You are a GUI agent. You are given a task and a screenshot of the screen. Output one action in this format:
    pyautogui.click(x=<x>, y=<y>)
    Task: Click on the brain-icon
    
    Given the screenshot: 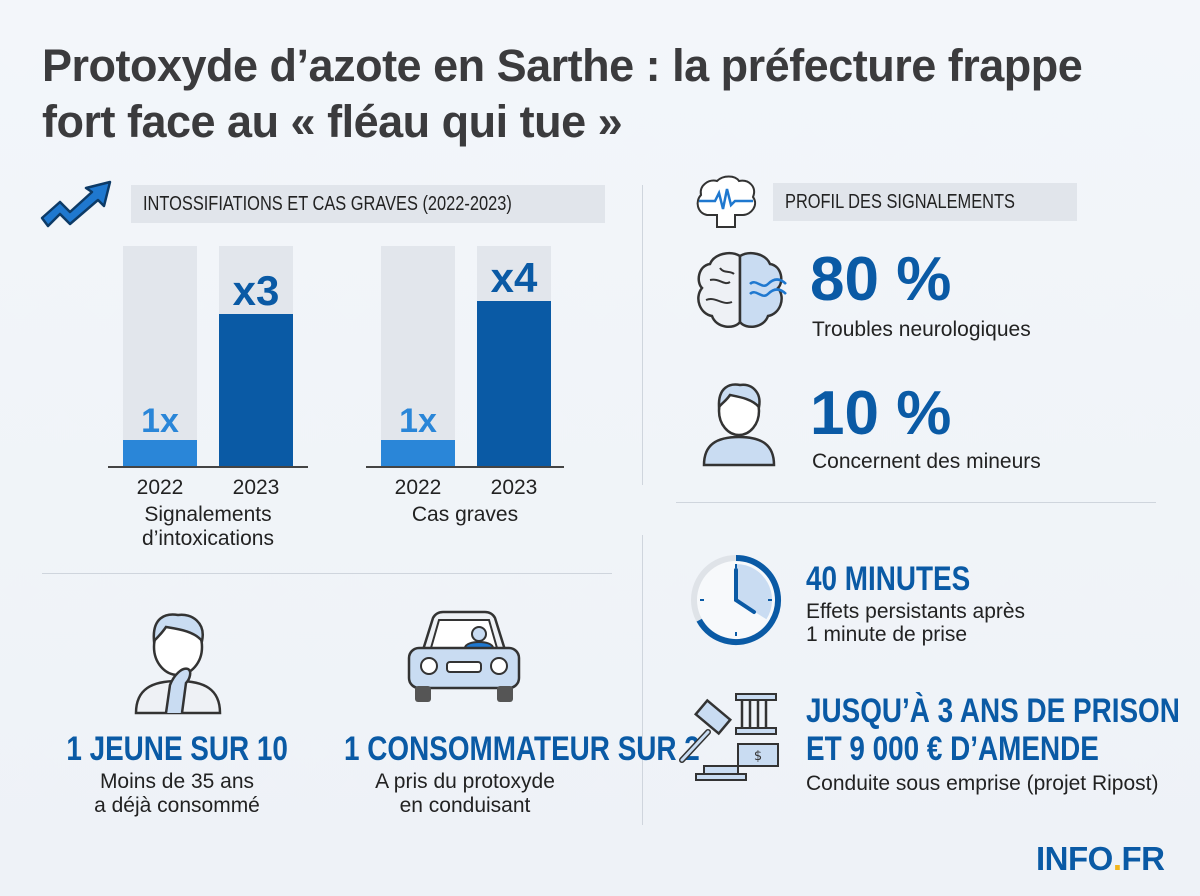 What is the action you would take?
    pyautogui.click(x=742, y=290)
    